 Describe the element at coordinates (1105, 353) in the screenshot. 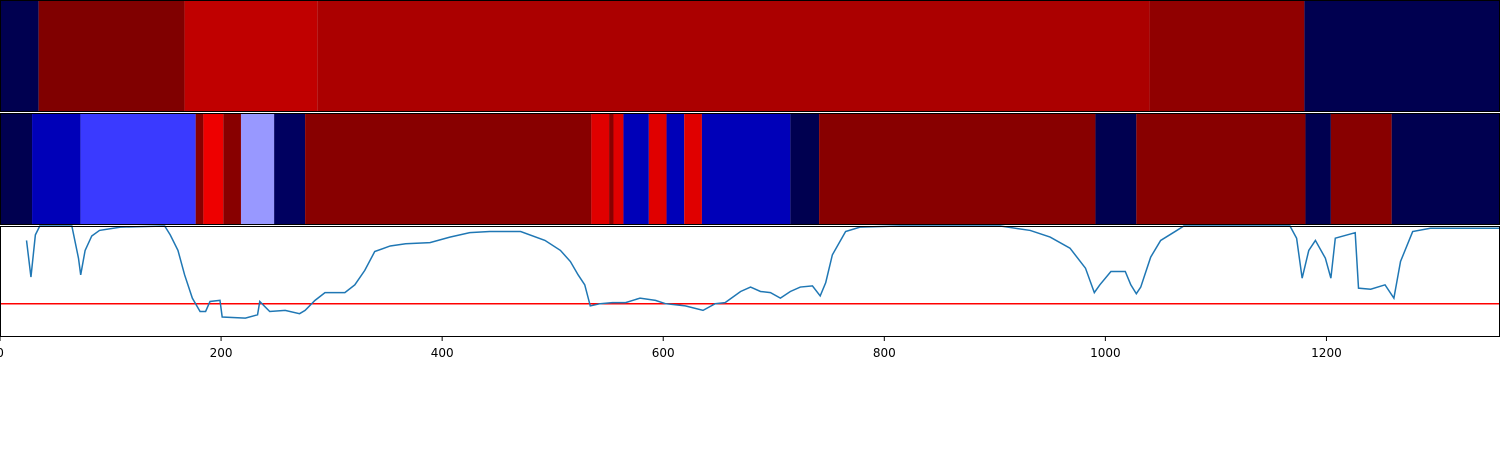

I see `x-tick-label: 1000` at that location.